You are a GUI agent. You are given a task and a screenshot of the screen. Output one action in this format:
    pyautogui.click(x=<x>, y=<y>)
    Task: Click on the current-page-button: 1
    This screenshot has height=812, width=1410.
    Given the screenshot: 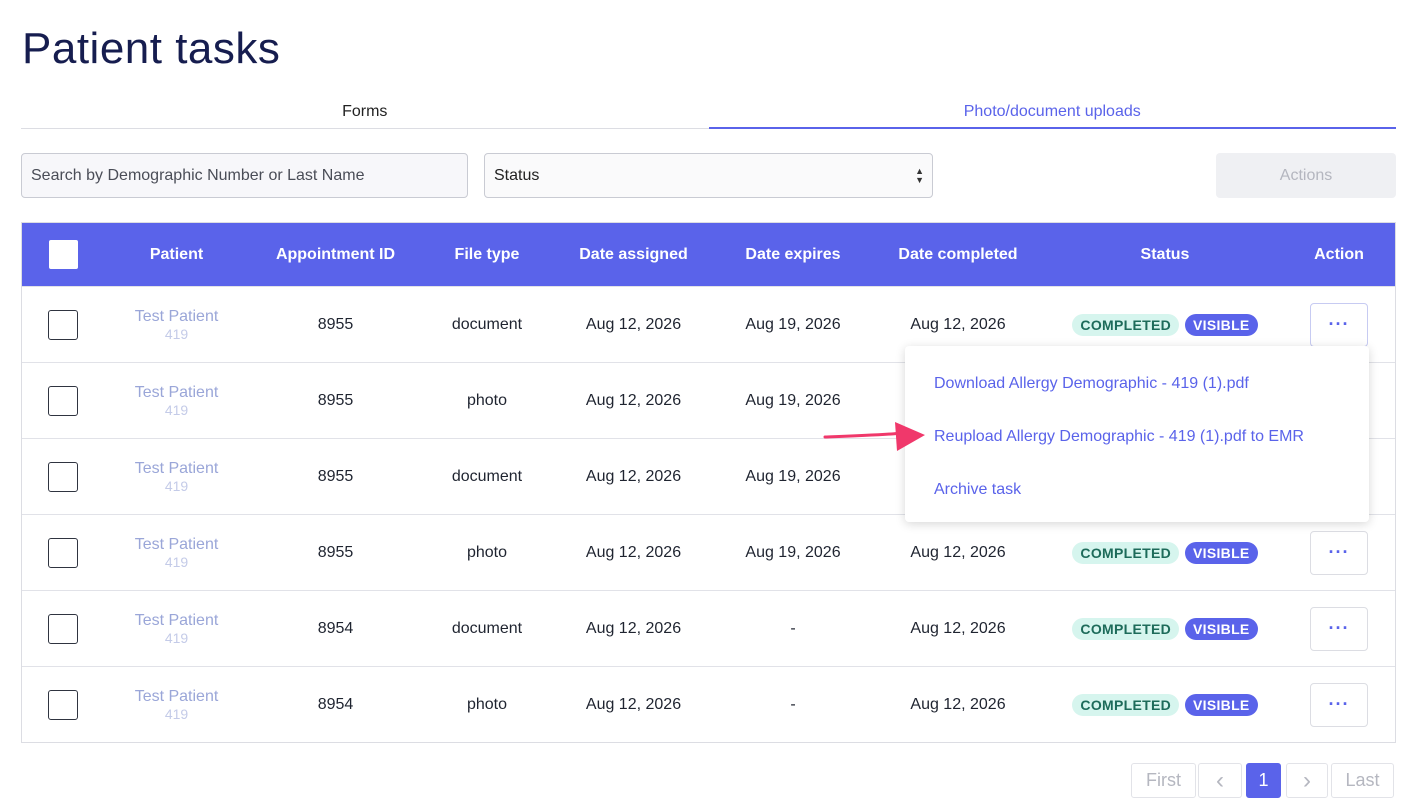 What is the action you would take?
    pyautogui.click(x=1263, y=780)
    